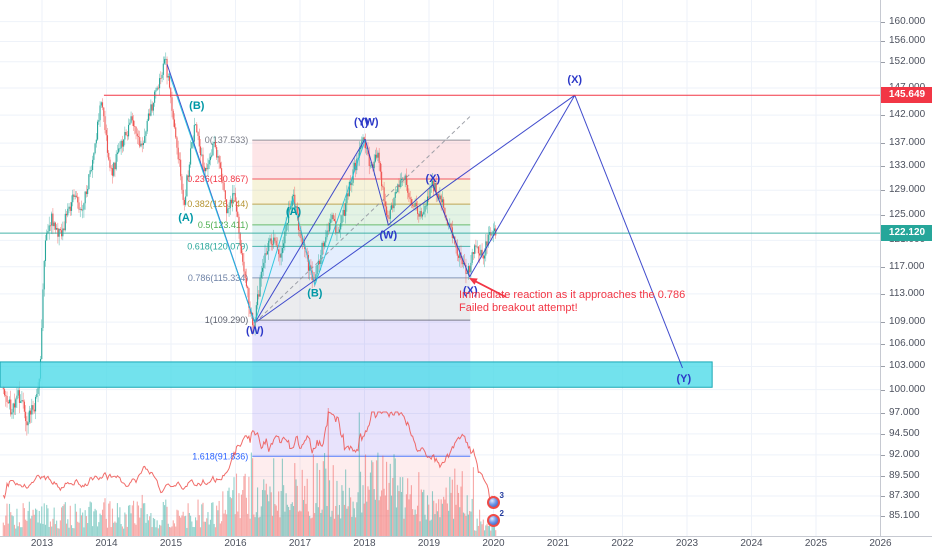 This screenshot has height=550, width=932. What do you see at coordinates (880, 543) in the screenshot?
I see `time-tick-label: 2026` at bounding box center [880, 543].